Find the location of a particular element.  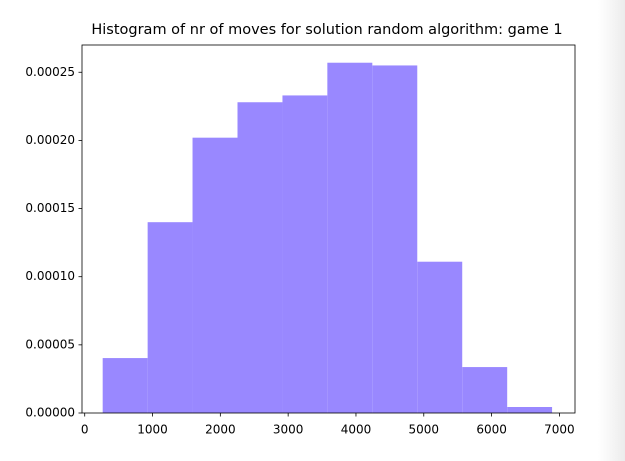

x-tick-label: 5000 is located at coordinates (424, 430).